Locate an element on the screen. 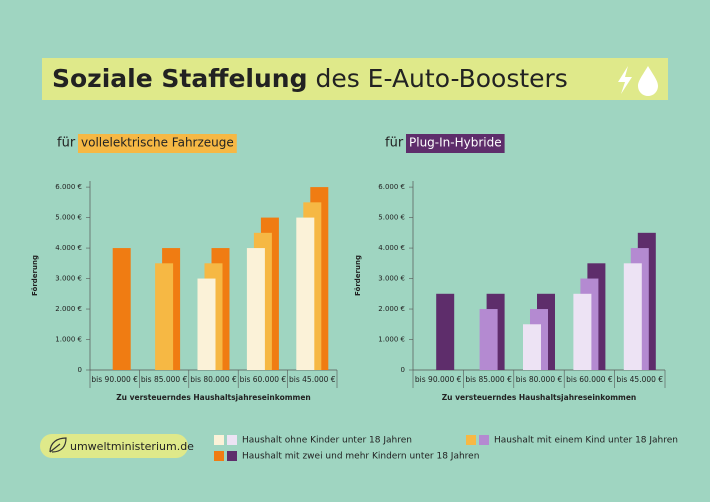  url-pill is located at coordinates (114, 446).